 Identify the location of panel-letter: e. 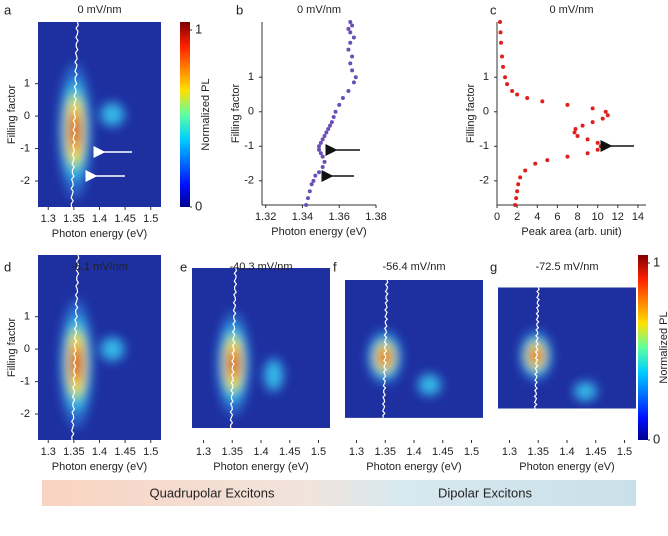
(183, 266).